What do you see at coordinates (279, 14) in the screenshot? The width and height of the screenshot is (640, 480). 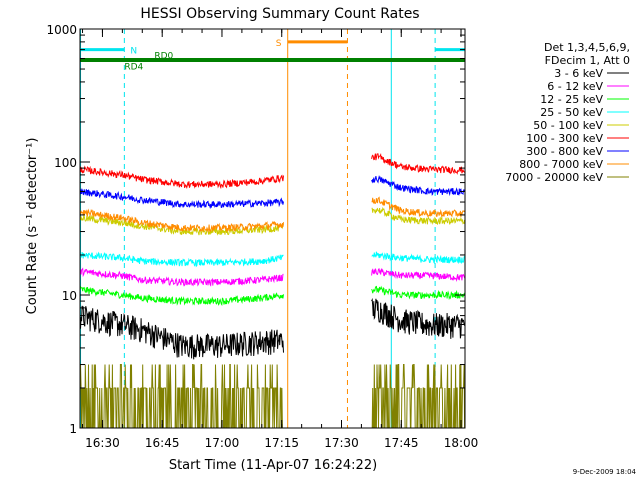 I see `chart-title: HESSI Observing Summary Count Rates` at bounding box center [279, 14].